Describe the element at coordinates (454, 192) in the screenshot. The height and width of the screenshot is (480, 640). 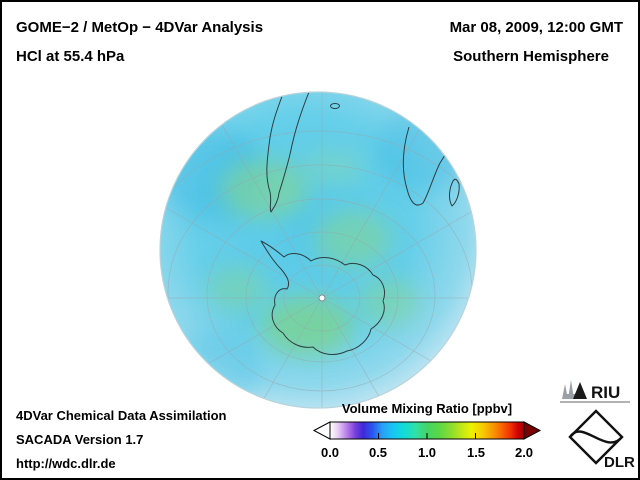
I see `coast-madagascar` at that location.